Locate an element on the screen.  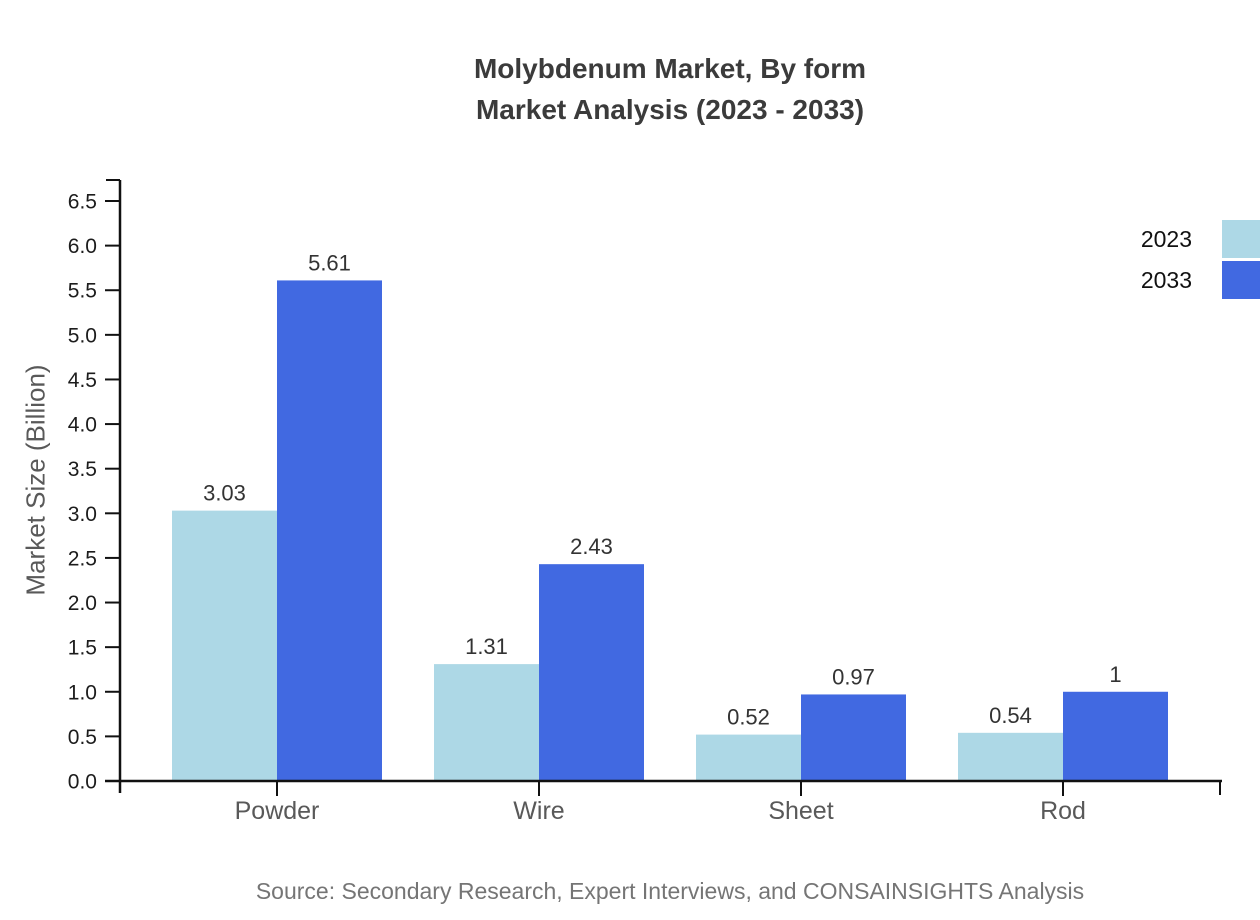
y-tick-label: 6.5 is located at coordinates (82, 202).